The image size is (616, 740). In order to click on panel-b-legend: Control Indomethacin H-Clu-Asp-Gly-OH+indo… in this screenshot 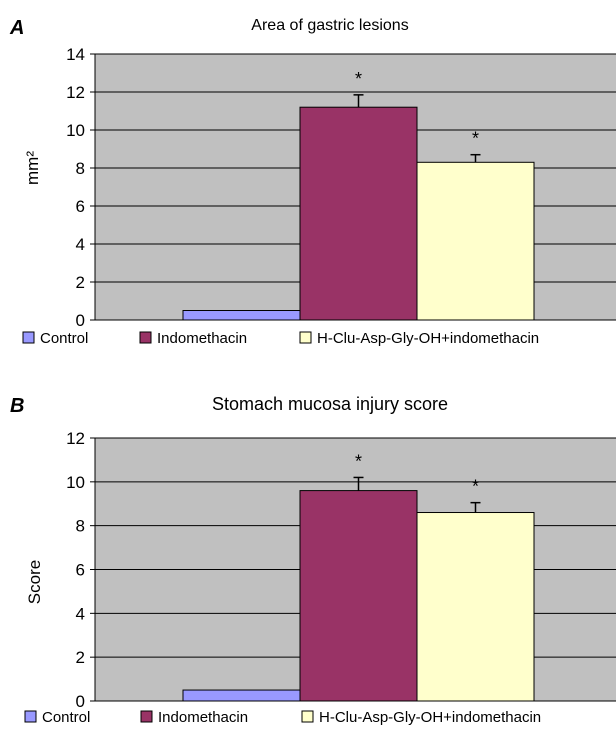, I will do `click(282, 717)`.